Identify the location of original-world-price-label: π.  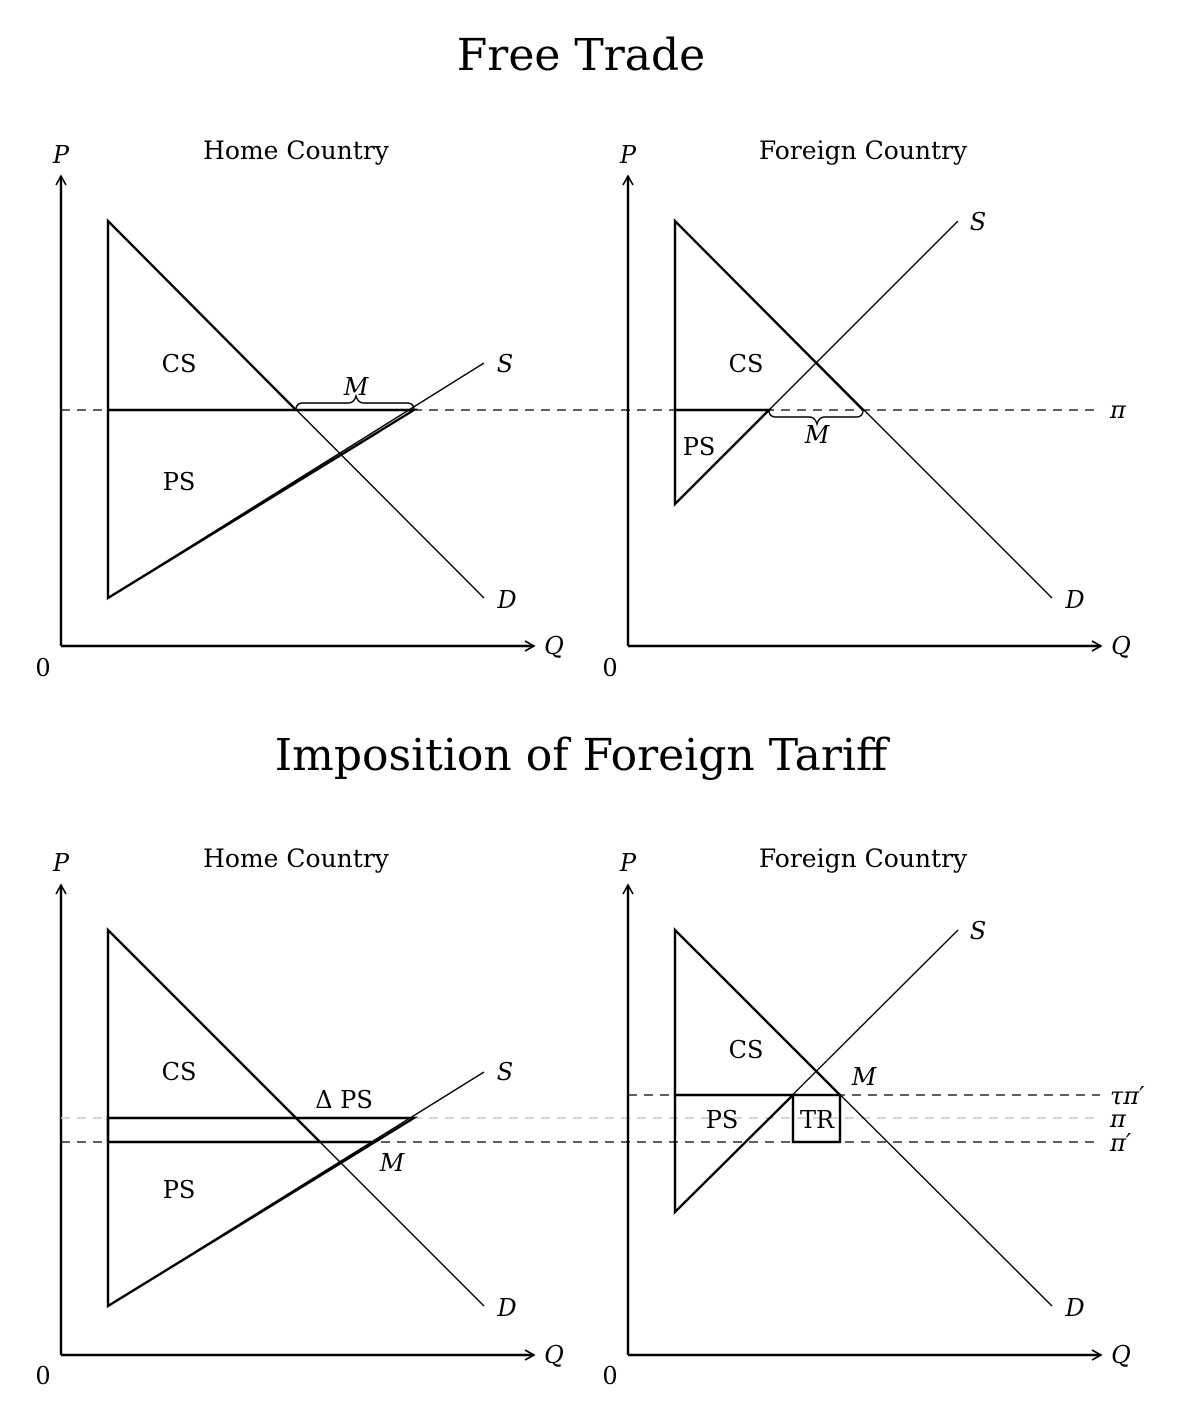
(1118, 1119).